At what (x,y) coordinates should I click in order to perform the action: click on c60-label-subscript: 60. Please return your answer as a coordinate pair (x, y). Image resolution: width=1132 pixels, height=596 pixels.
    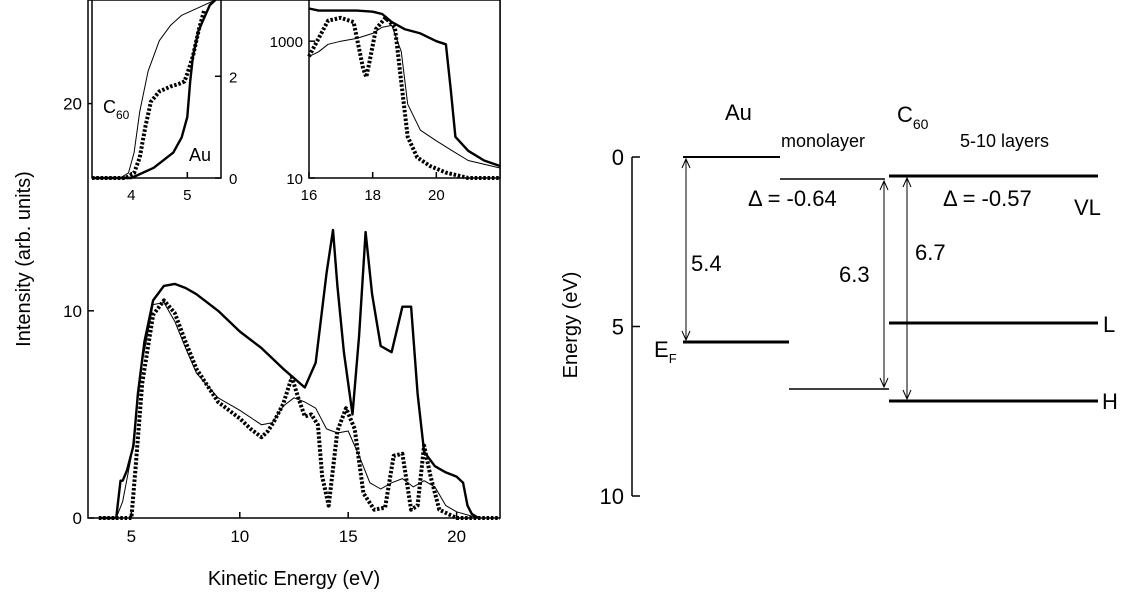
    Looking at the image, I should click on (921, 124).